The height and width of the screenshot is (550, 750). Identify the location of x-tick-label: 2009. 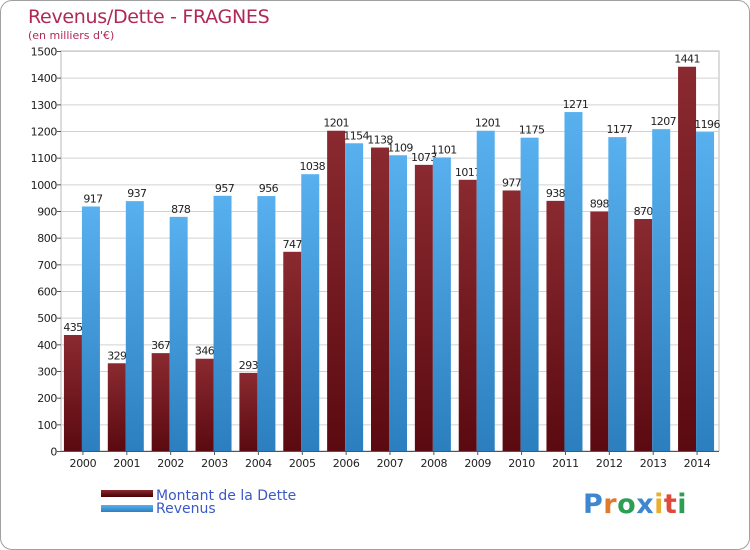
(477, 463).